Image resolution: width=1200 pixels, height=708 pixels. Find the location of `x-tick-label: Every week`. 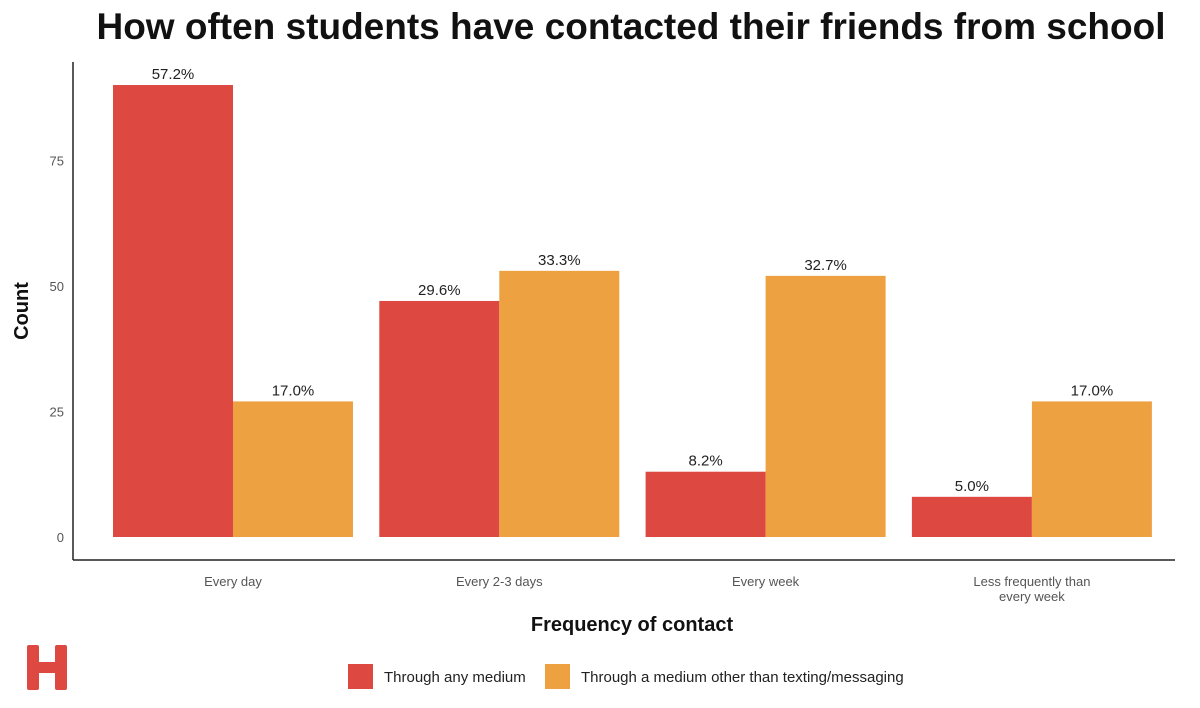

x-tick-label: Every week is located at coordinates (766, 581).